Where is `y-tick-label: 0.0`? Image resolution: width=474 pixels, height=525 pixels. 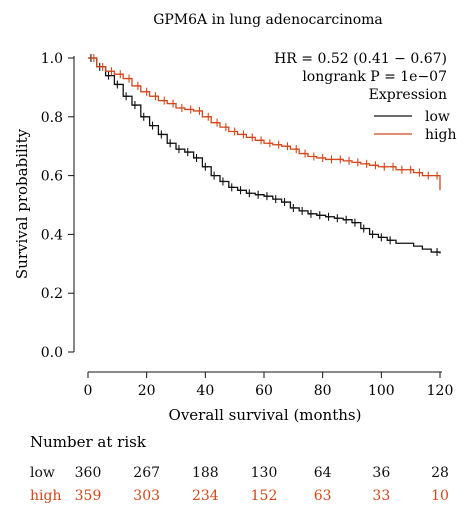
y-tick-label: 0.0 is located at coordinates (52, 353).